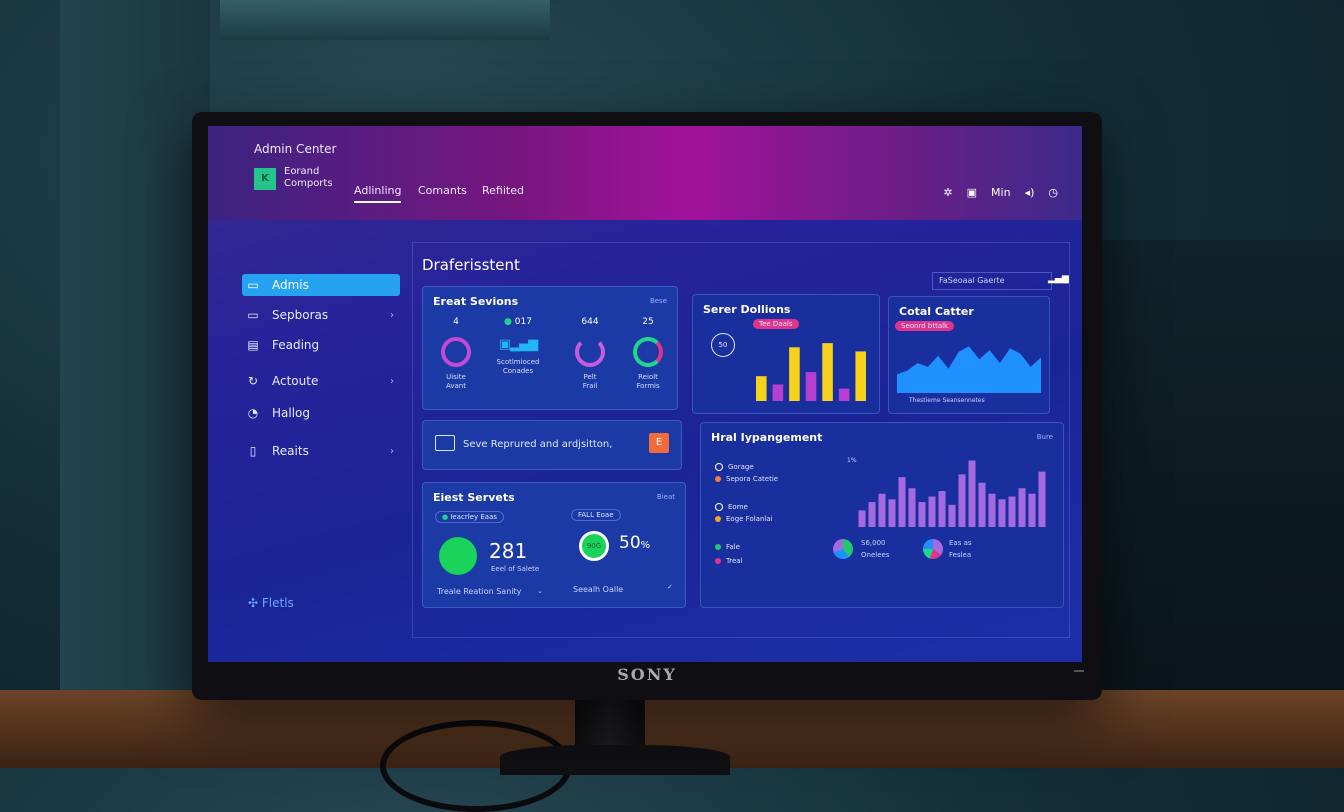  Describe the element at coordinates (442, 190) in the screenshot. I see `tab-comants: Comants` at that location.